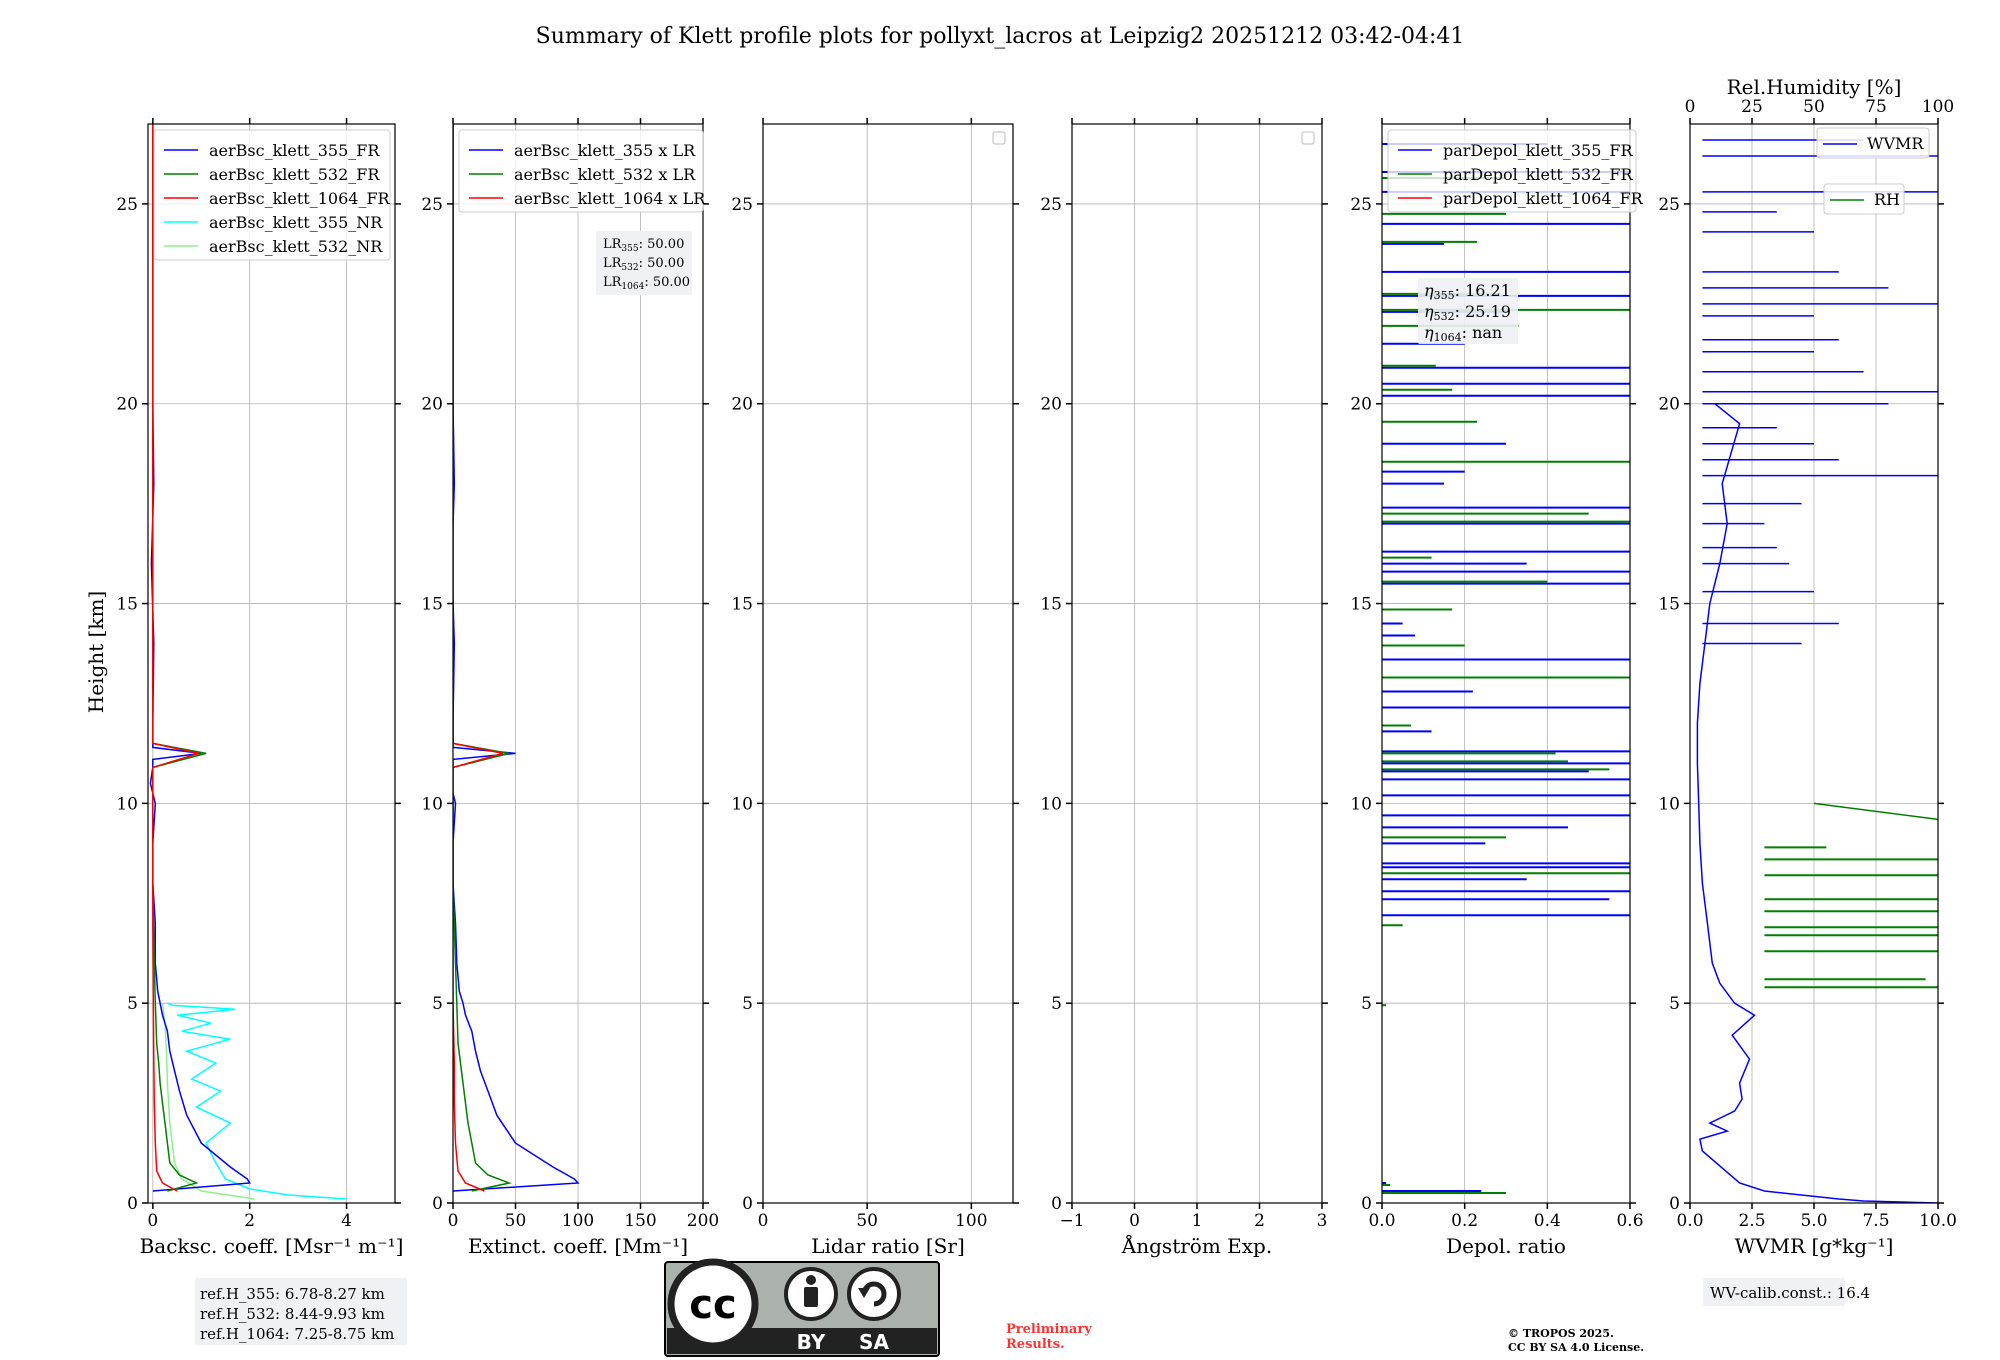 This screenshot has height=1360, width=2000. Describe the element at coordinates (605, 150) in the screenshot. I see `legend-label: aerBsc_klett_355 x LR` at that location.